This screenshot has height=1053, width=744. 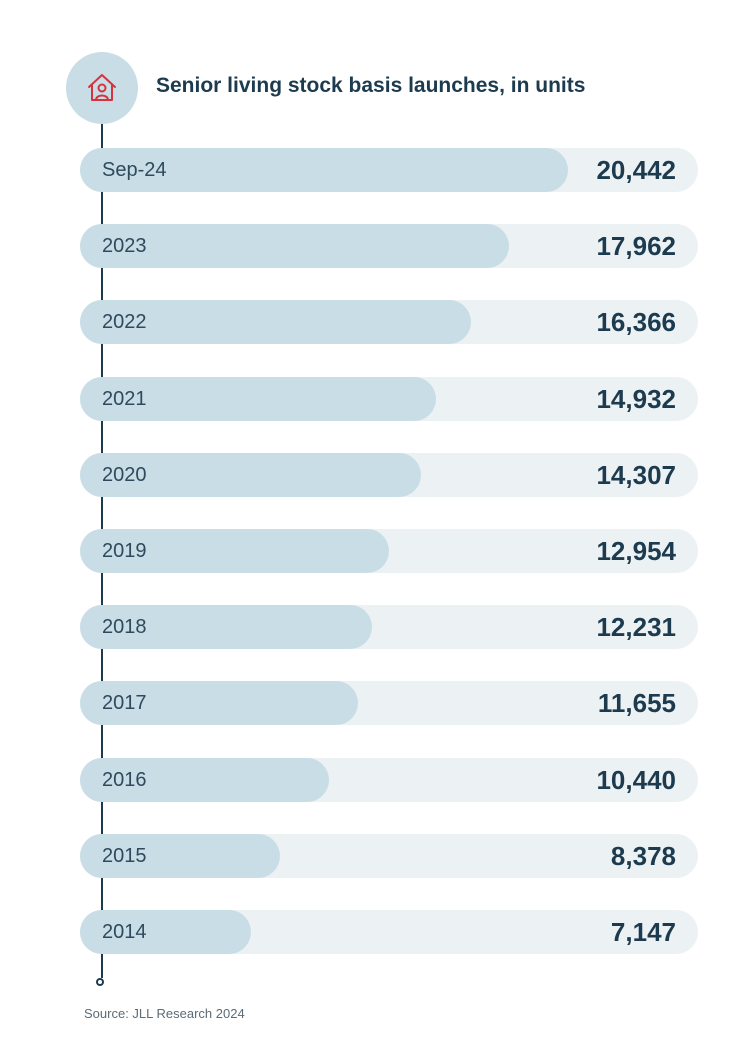 I want to click on value-label: 14,307, so click(x=636, y=475).